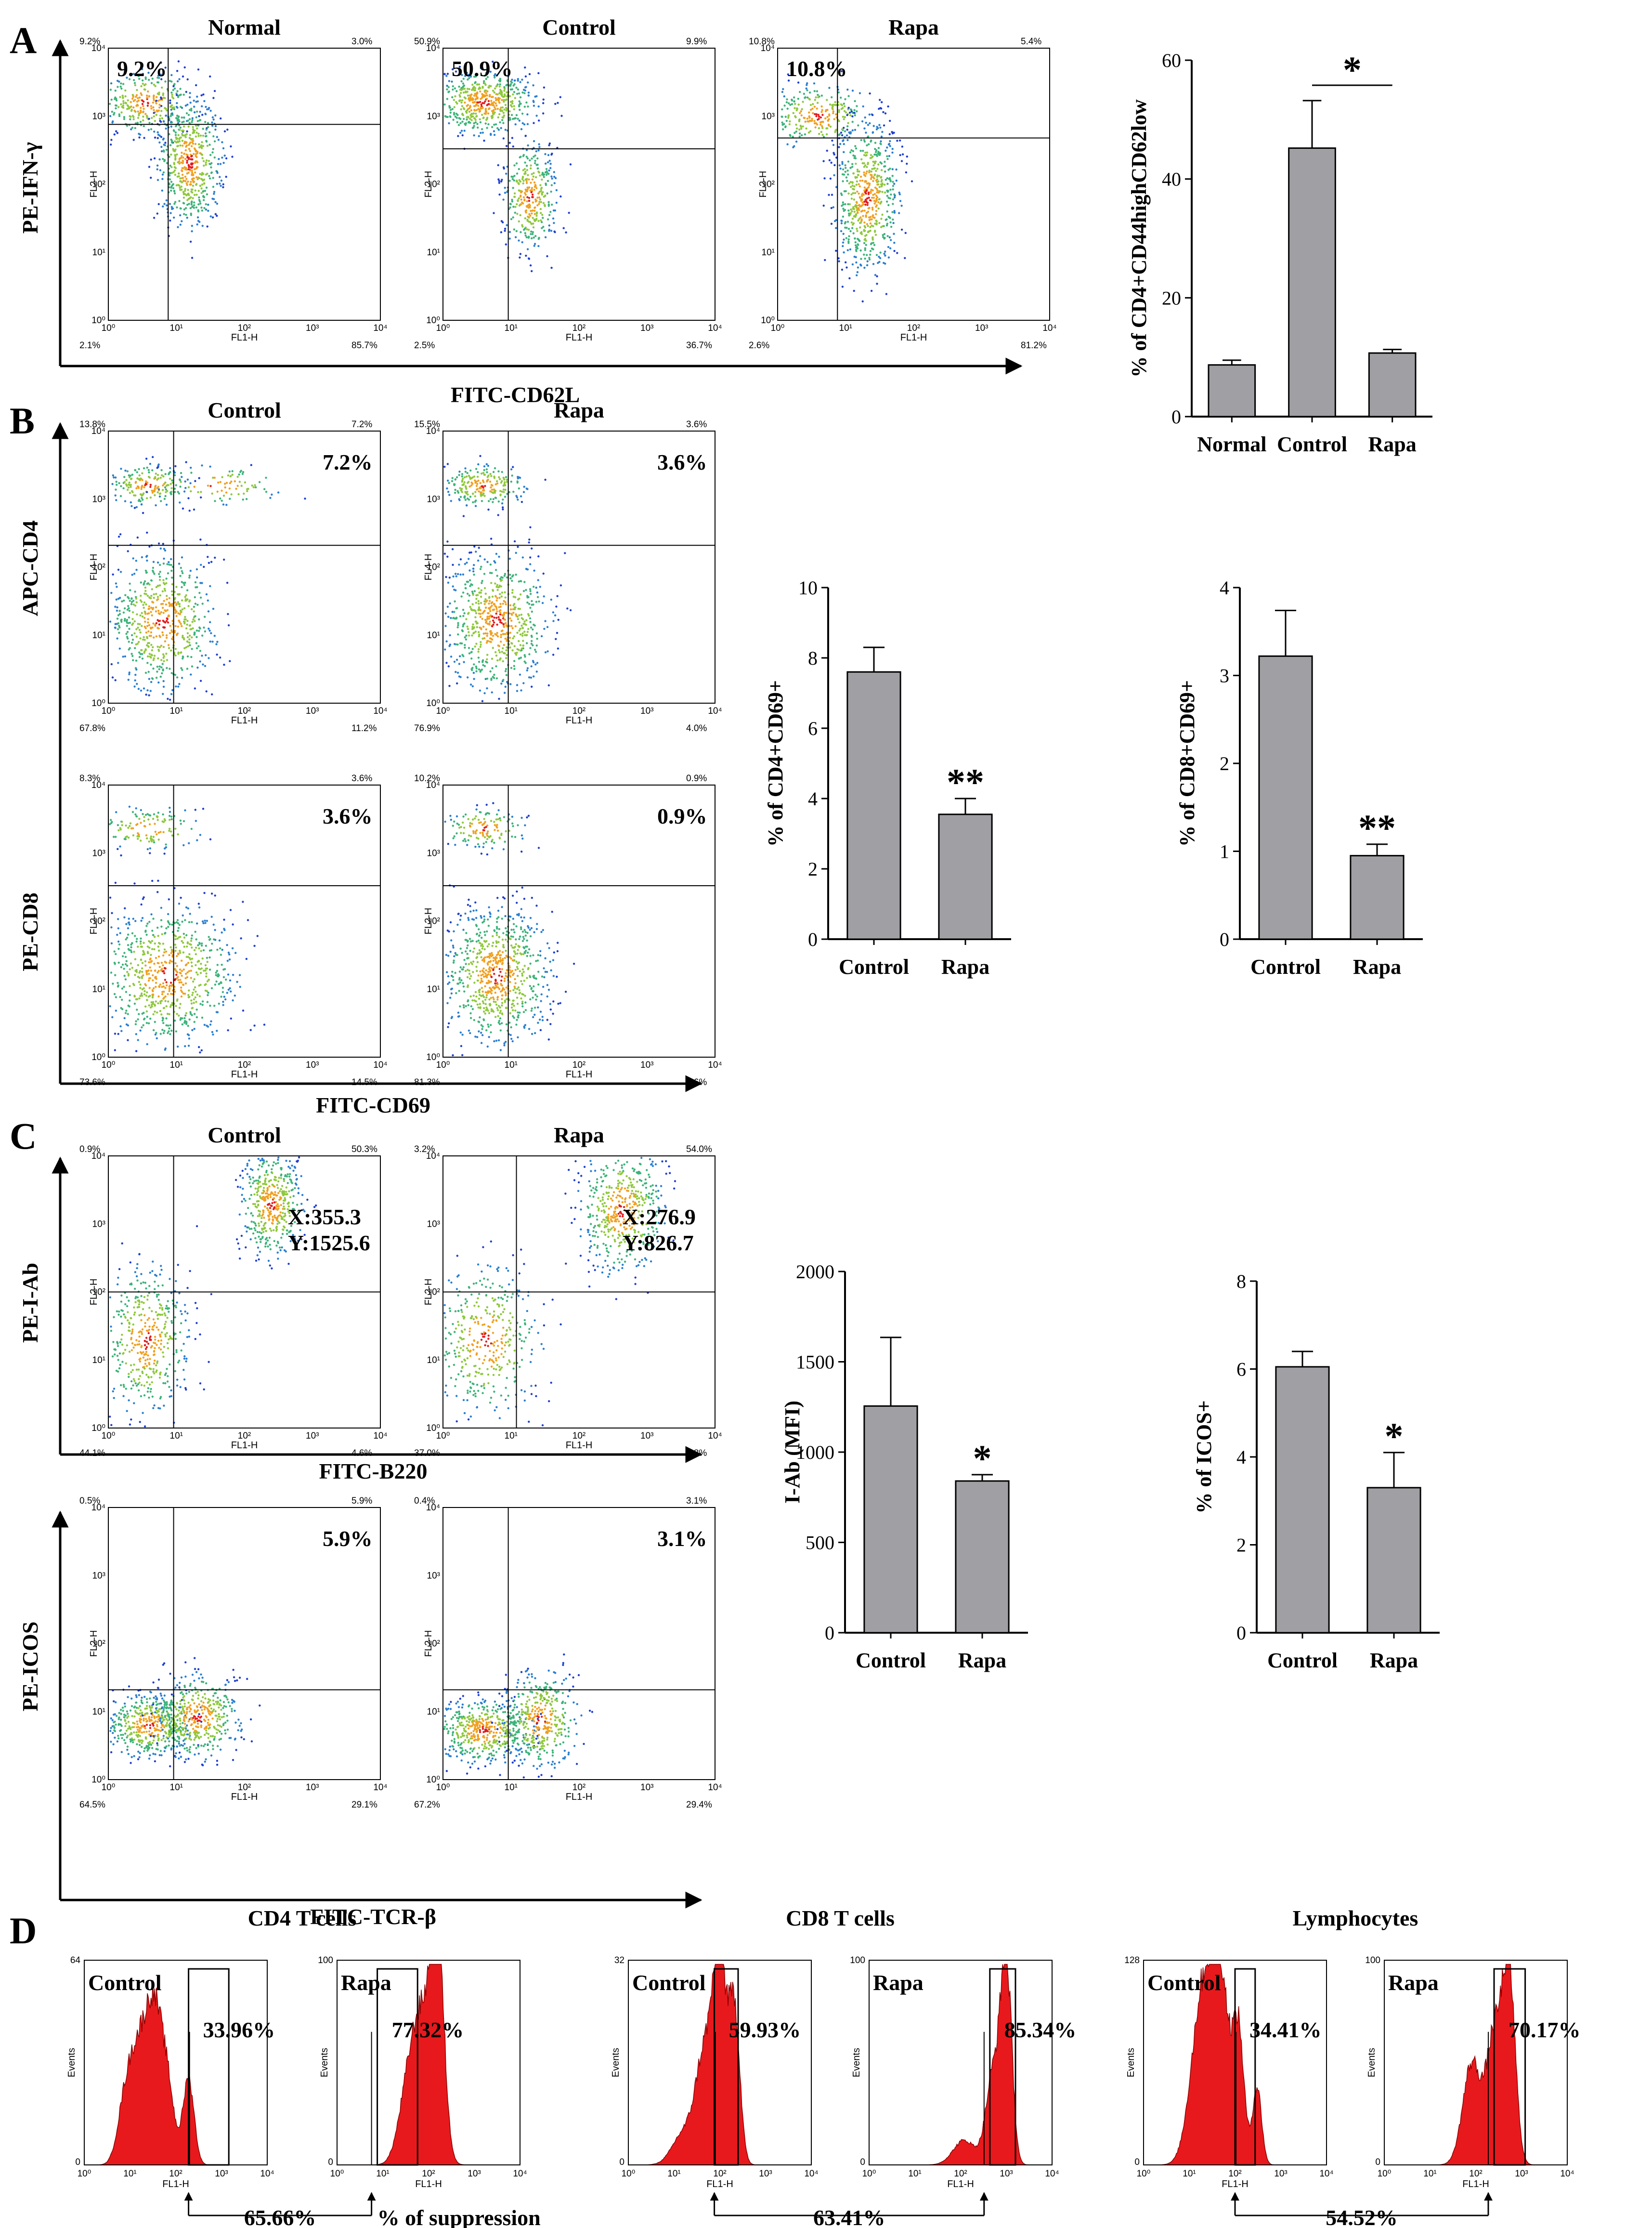 The width and height of the screenshot is (1652, 2228). I want to click on y-tick-label: 10⁴, so click(98, 48).